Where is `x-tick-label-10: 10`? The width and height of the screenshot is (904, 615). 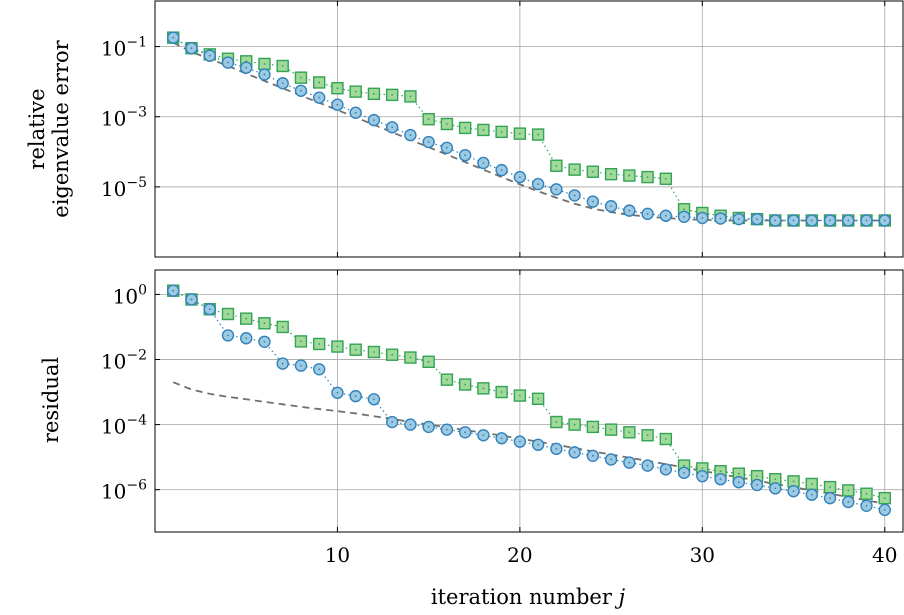 x-tick-label-10: 10 is located at coordinates (337, 555).